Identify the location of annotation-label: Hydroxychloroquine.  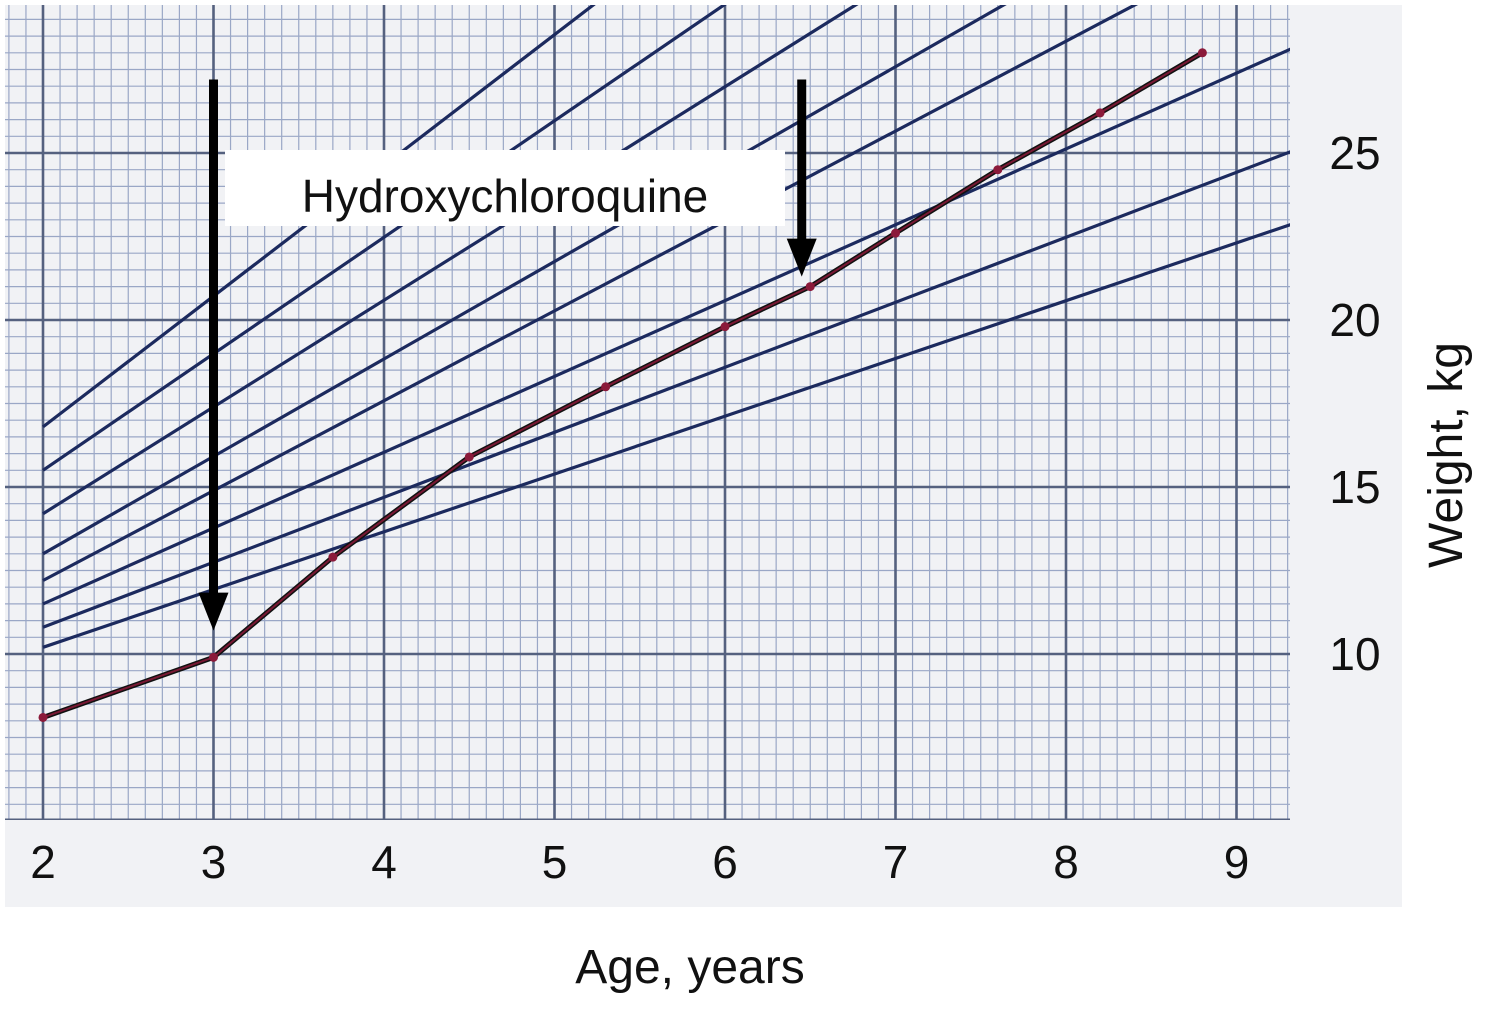
(505, 196).